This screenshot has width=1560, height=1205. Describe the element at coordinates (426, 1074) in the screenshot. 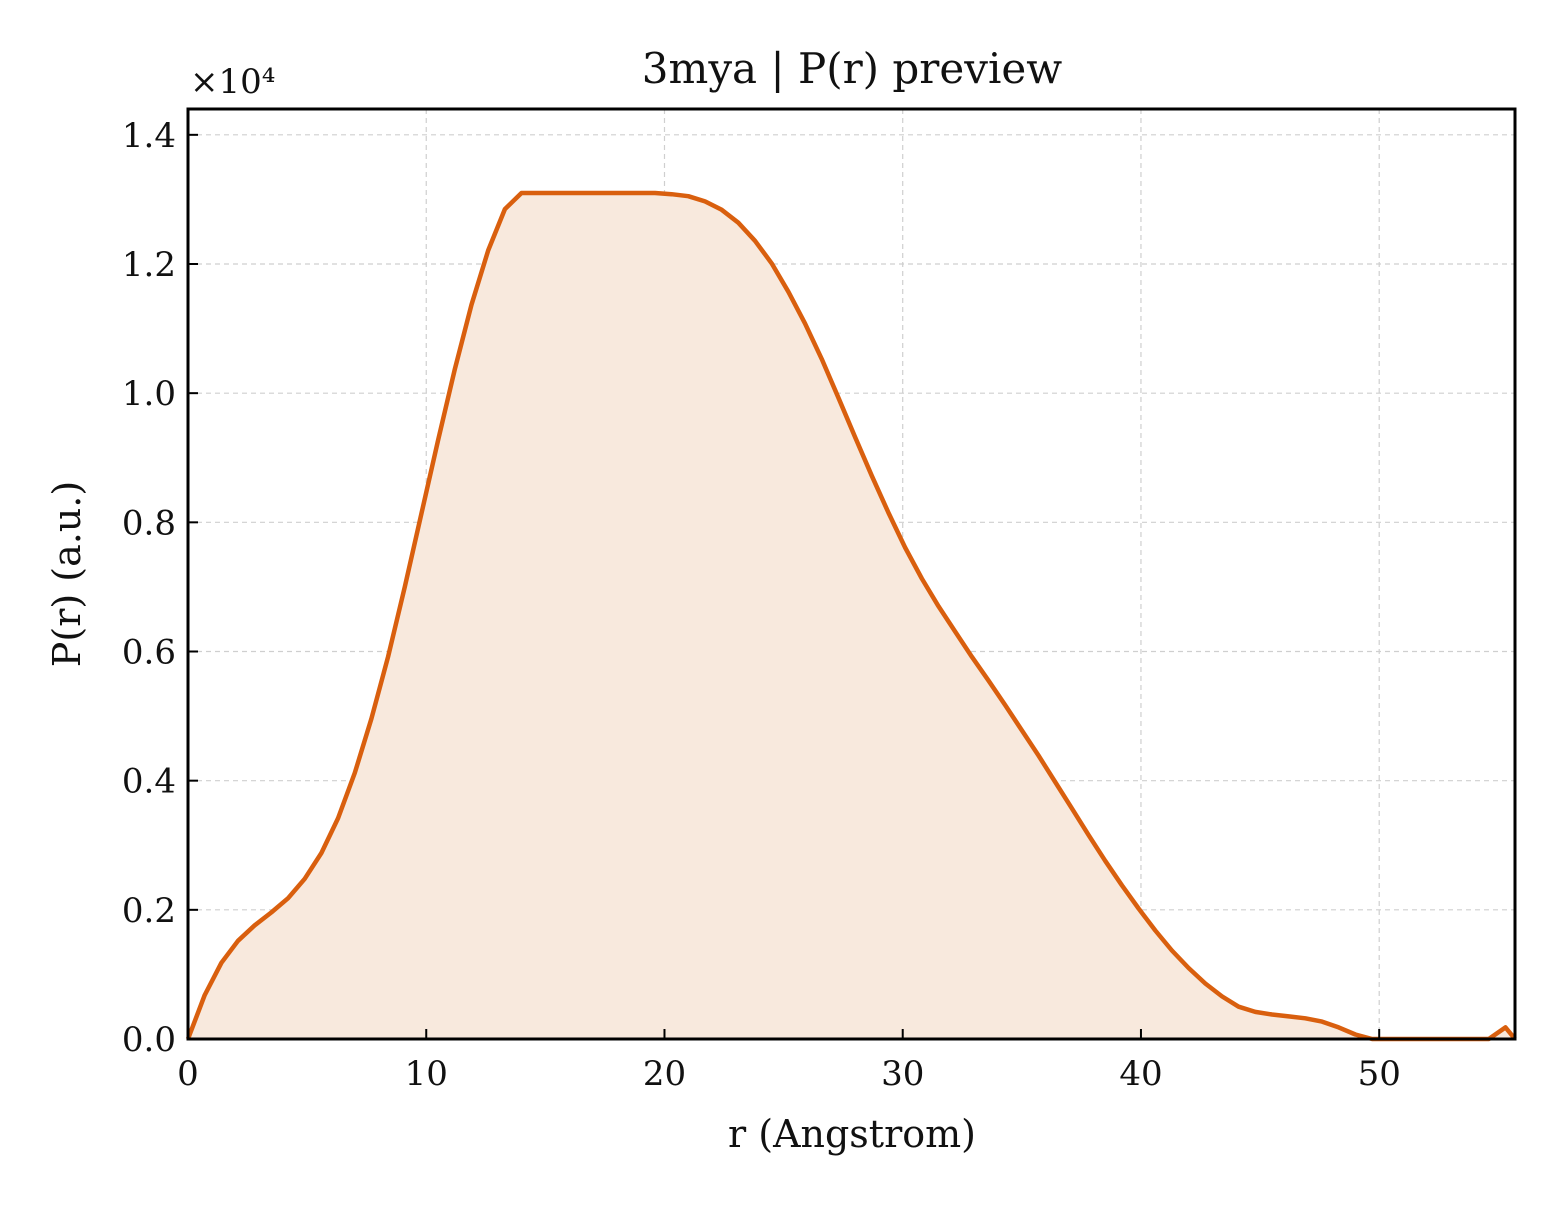

I see `x-tick-label: 10` at that location.